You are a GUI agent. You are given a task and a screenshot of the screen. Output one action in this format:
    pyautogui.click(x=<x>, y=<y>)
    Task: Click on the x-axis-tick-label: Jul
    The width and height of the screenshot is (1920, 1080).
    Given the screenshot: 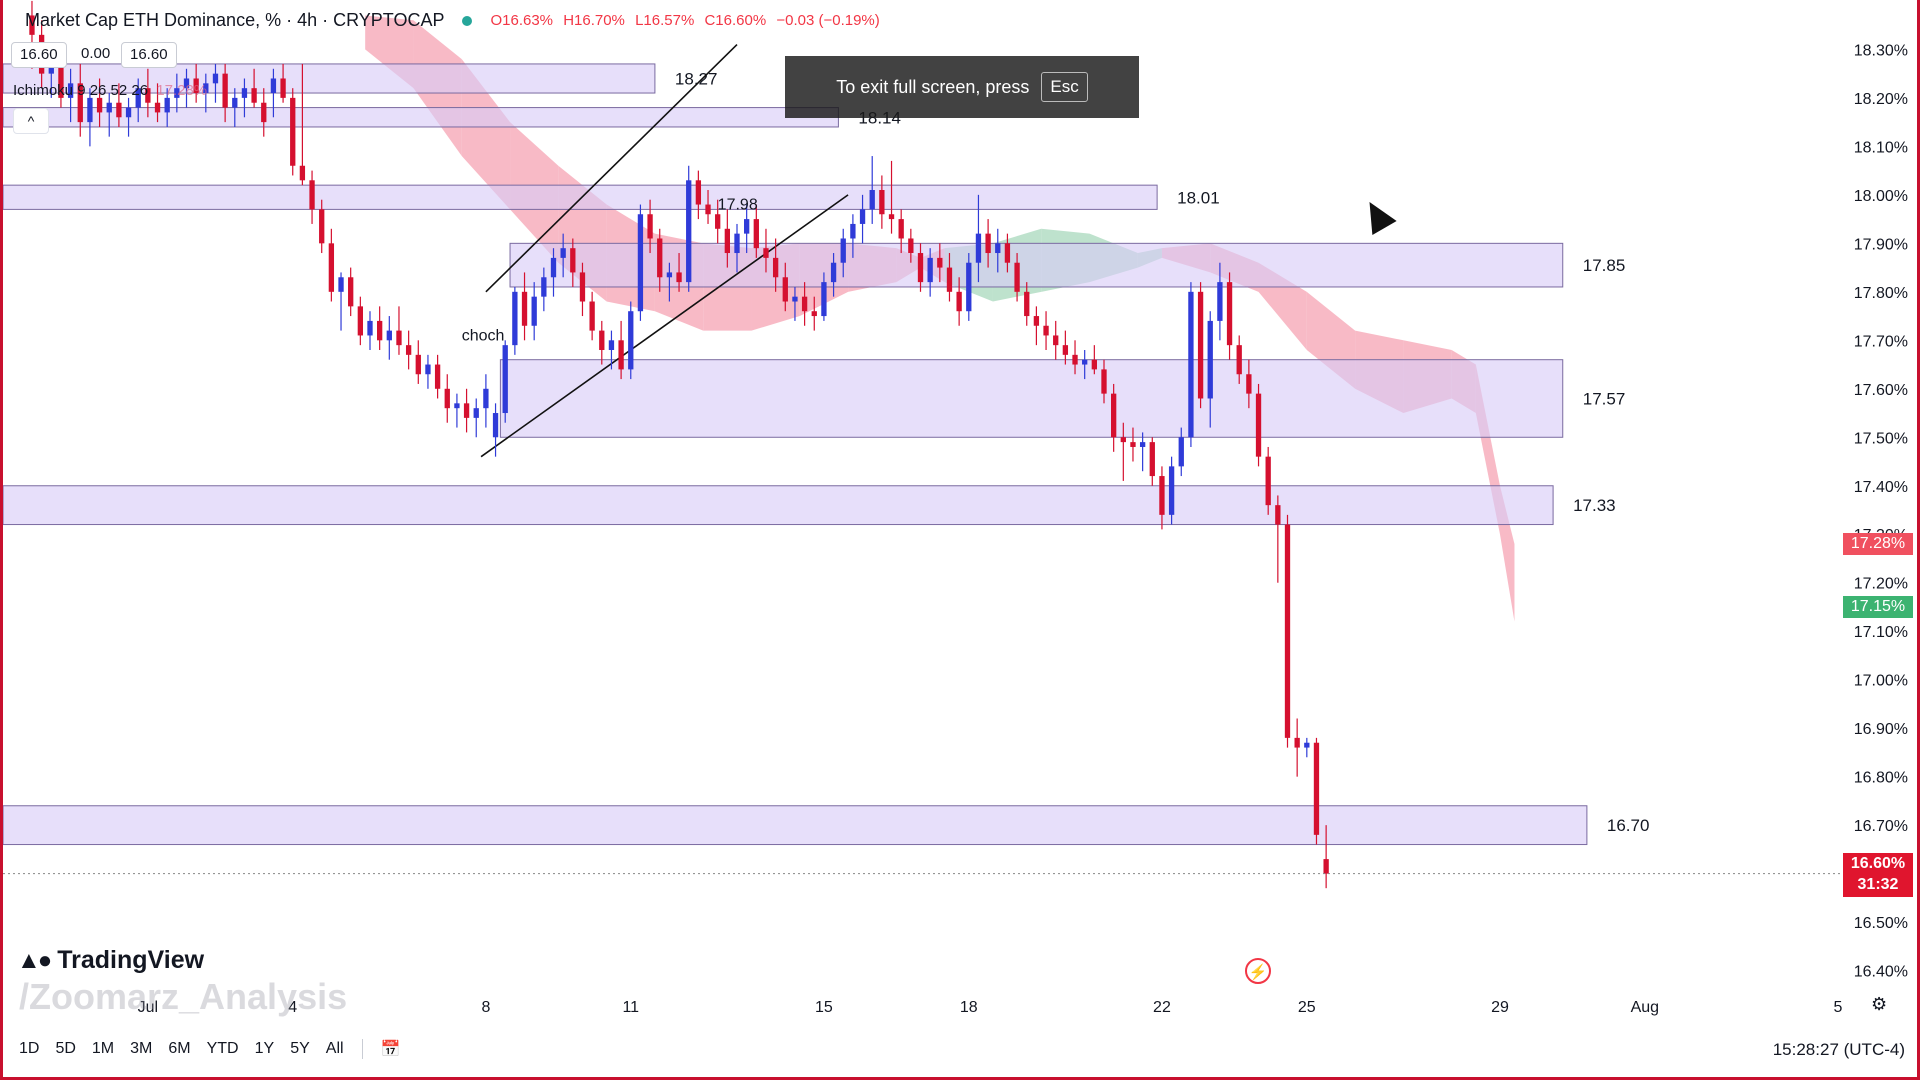 What is the action you would take?
    pyautogui.click(x=148, y=1007)
    